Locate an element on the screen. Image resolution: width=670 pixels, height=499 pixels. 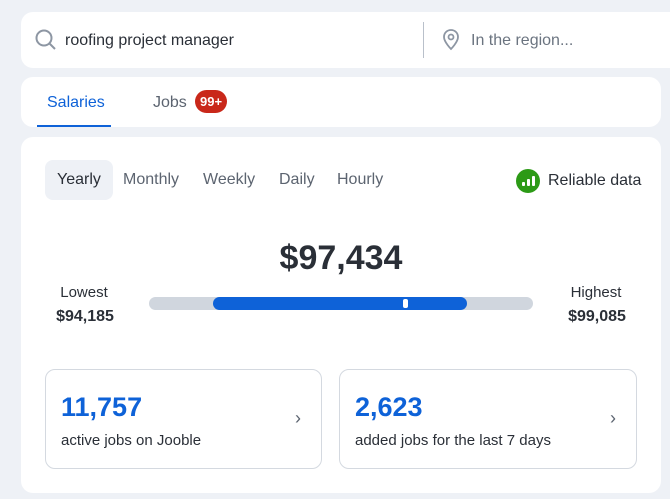
tab-salaries: Salaries is located at coordinates (76, 102).